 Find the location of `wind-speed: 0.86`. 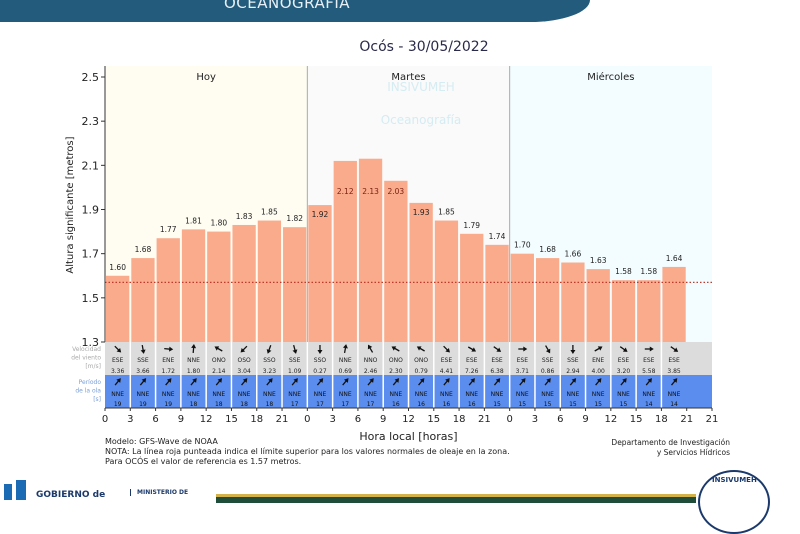

wind-speed: 0.86 is located at coordinates (548, 371).